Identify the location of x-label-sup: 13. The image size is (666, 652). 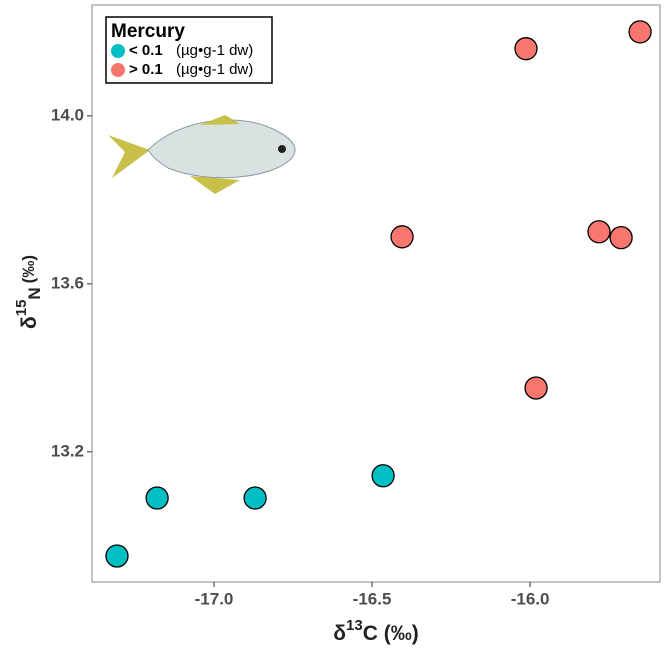
(354, 625).